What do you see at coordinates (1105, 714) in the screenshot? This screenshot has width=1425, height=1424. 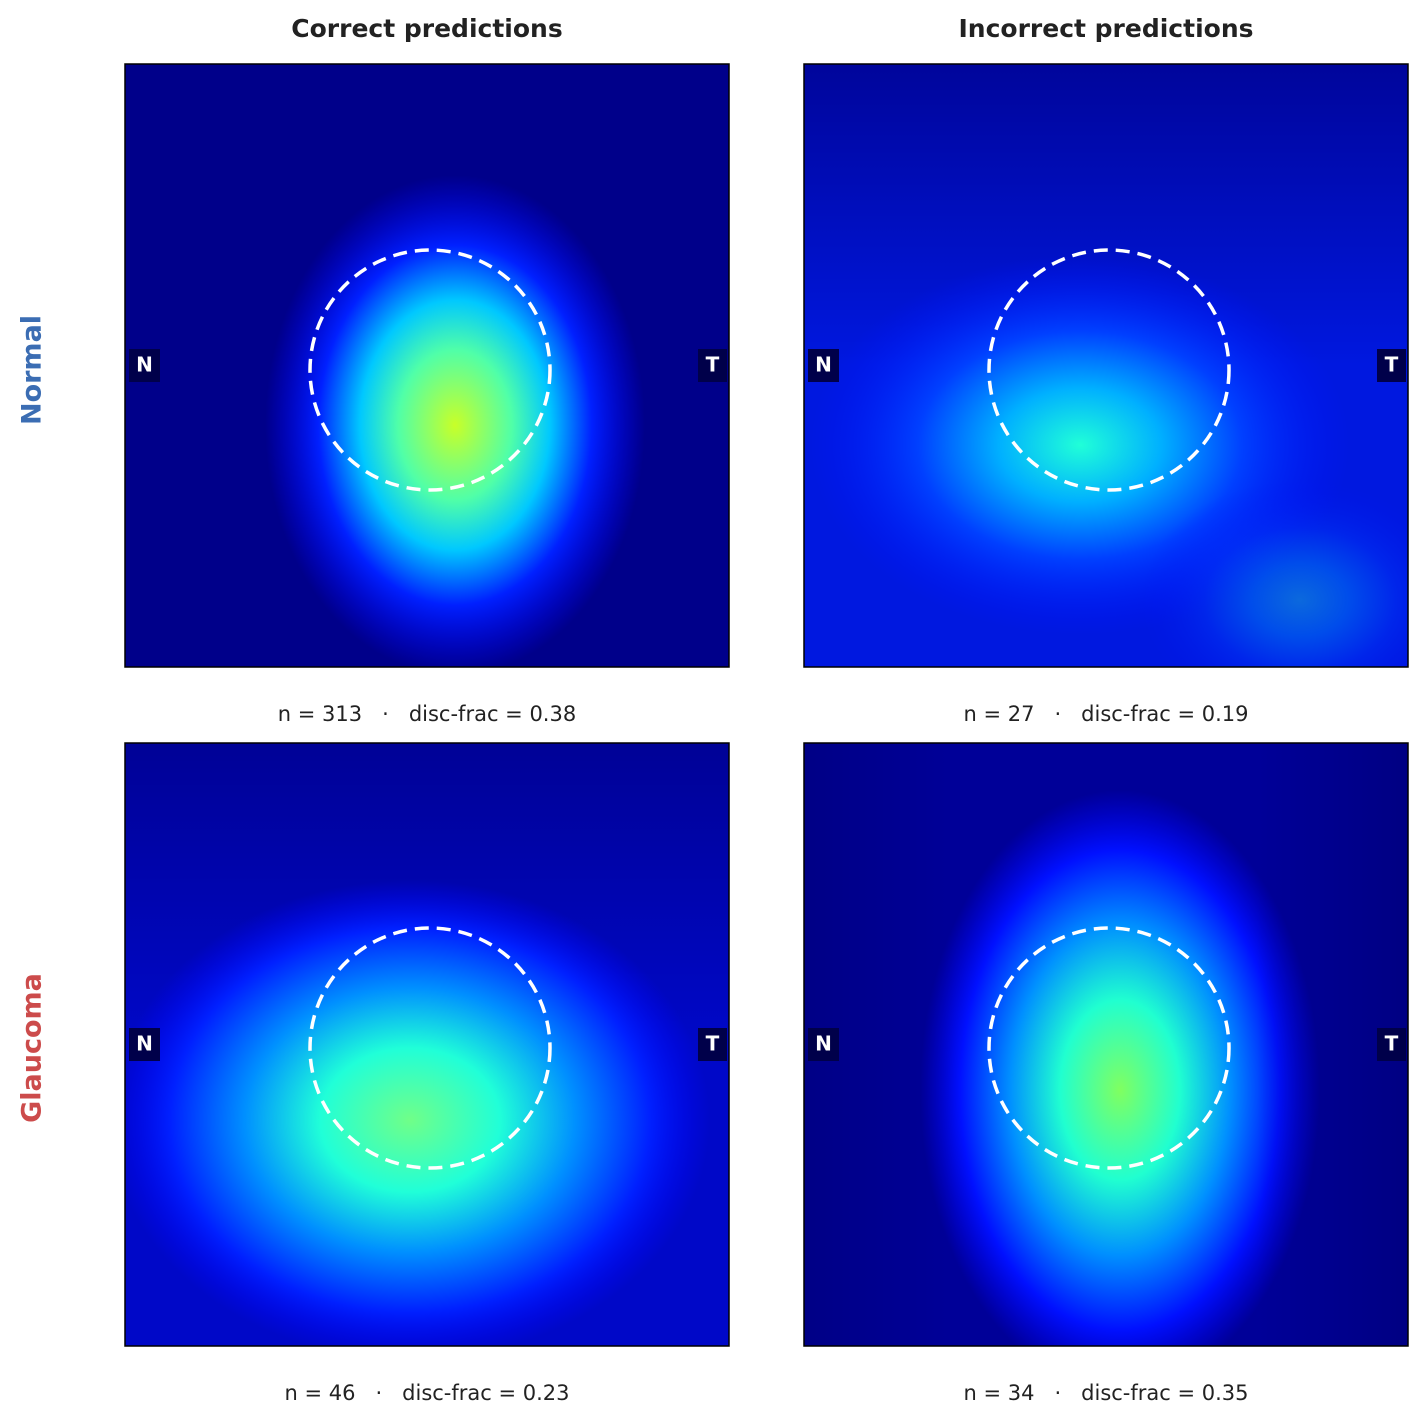 I see `panel-caption: n = 27 · disc-frac = 0.19` at bounding box center [1105, 714].